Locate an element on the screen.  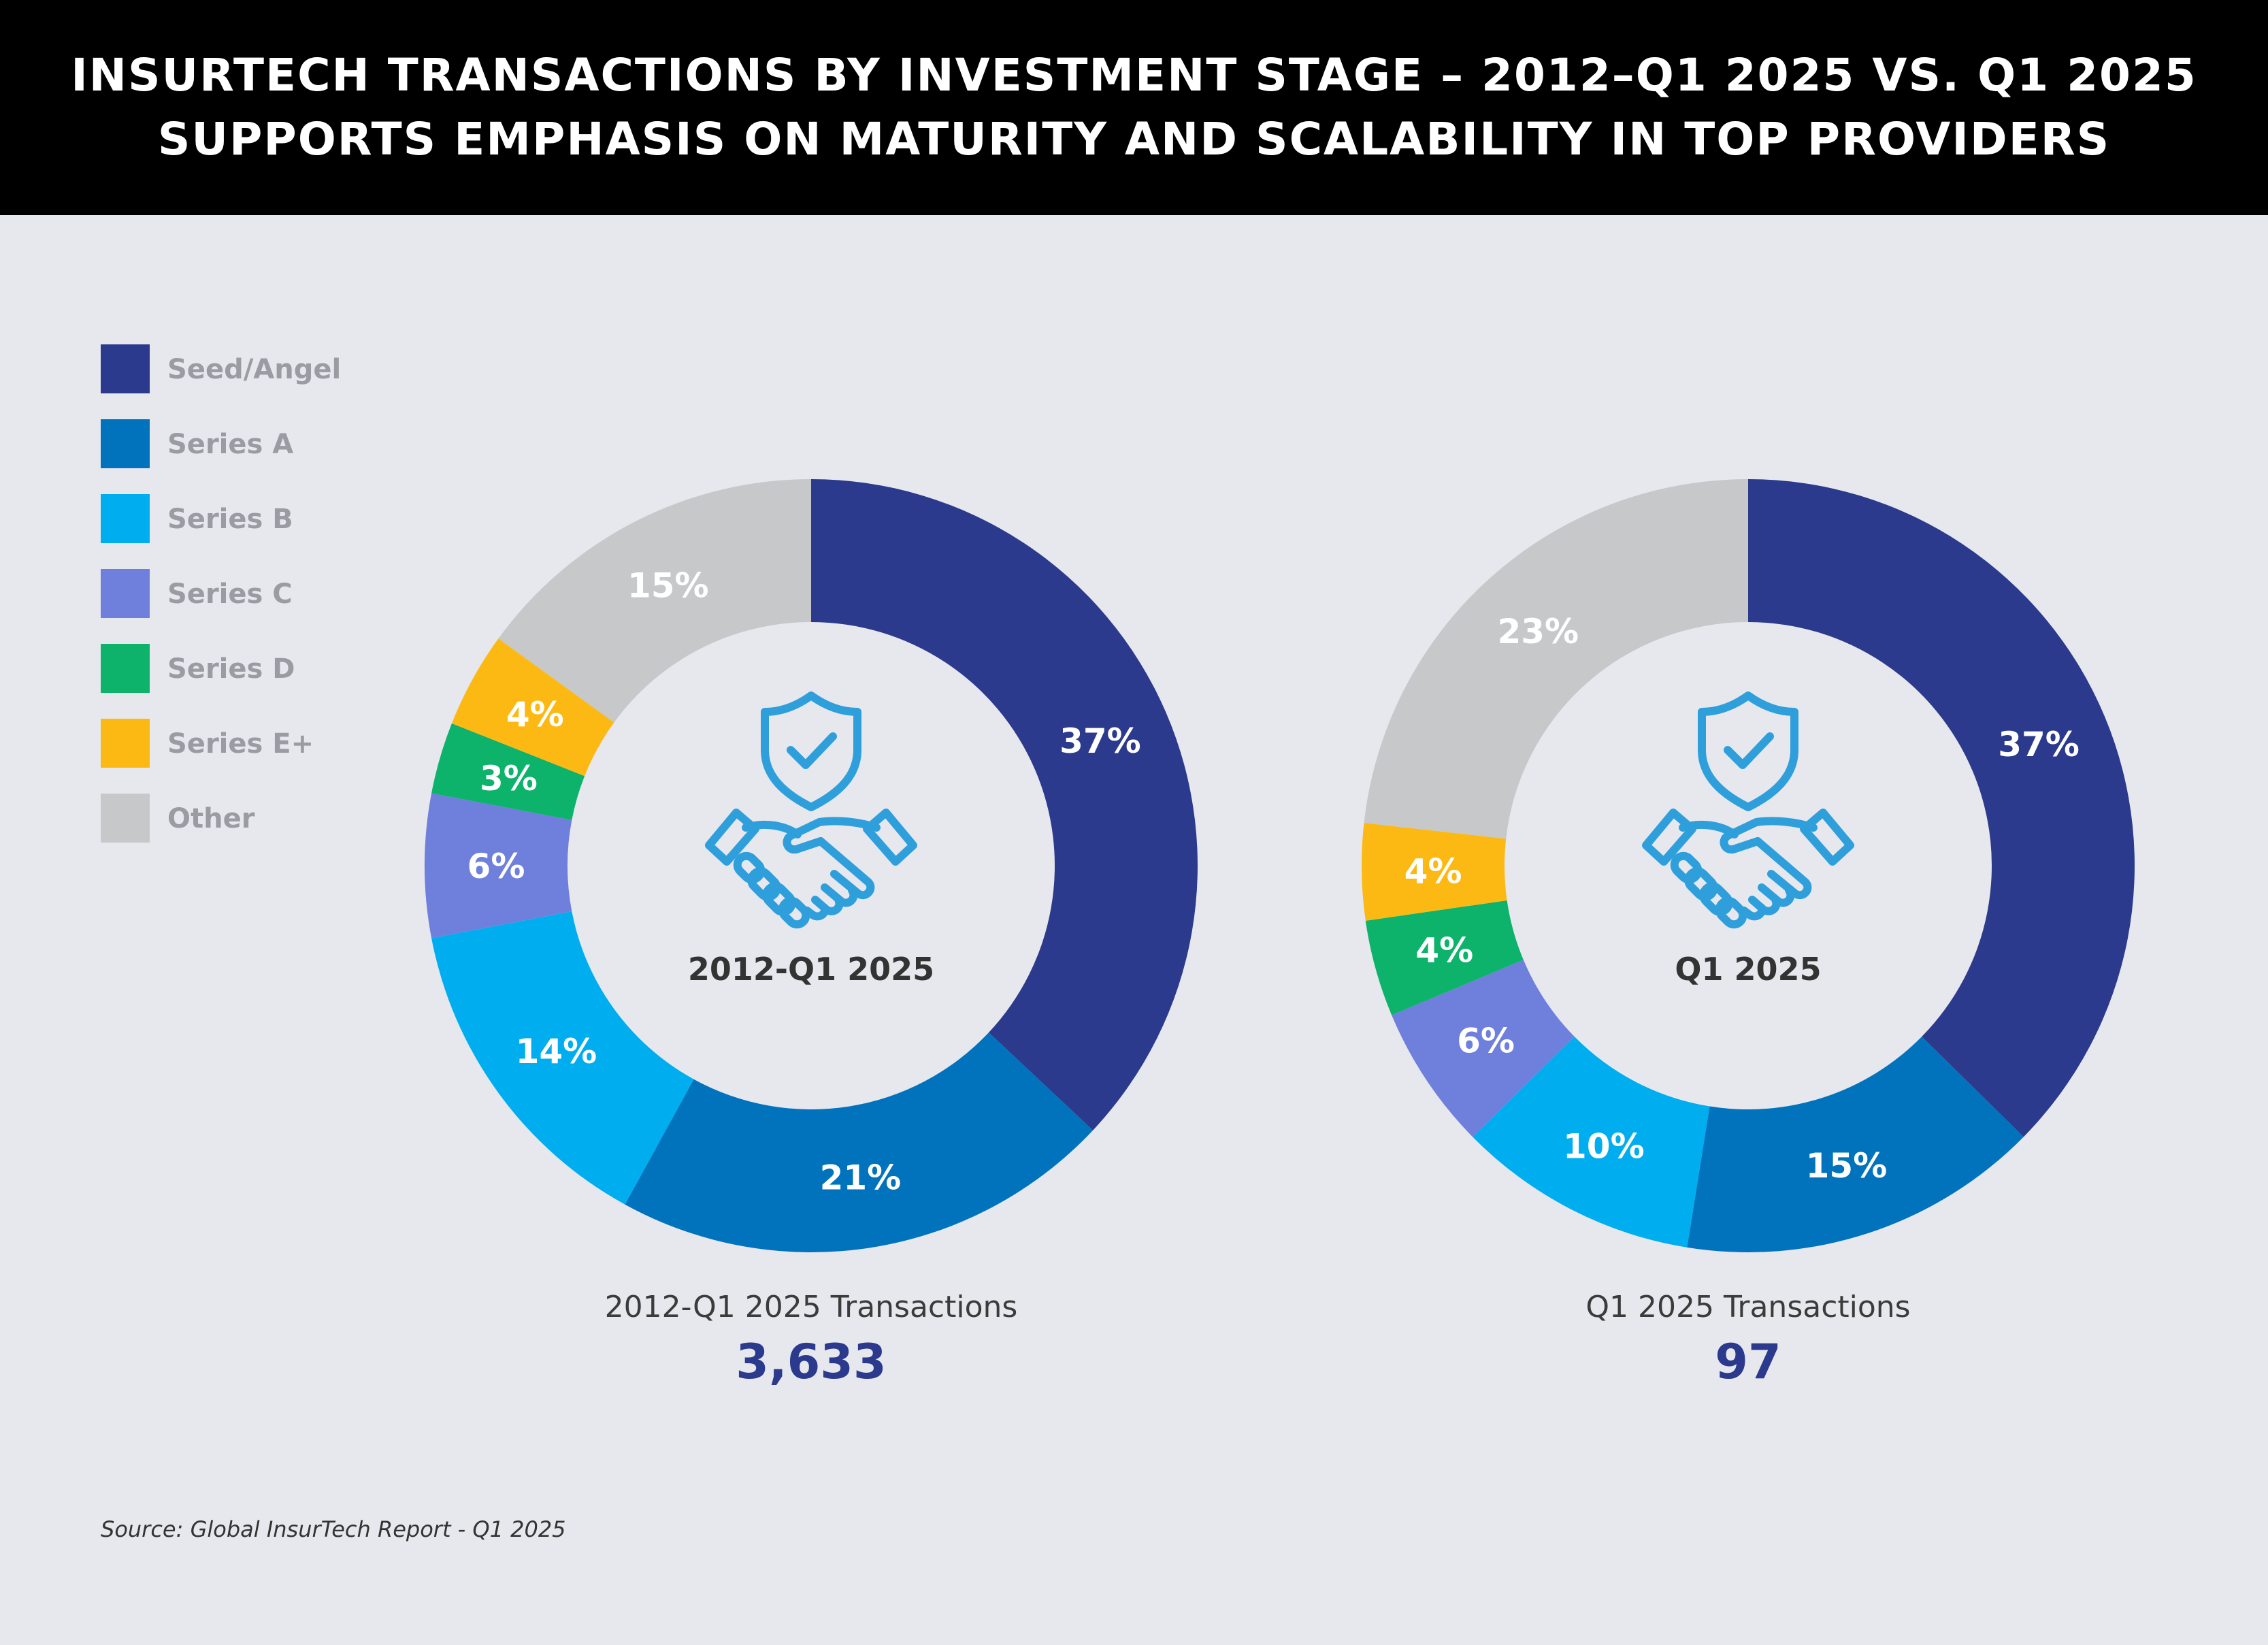
legend-label: Series D is located at coordinates (231, 669).